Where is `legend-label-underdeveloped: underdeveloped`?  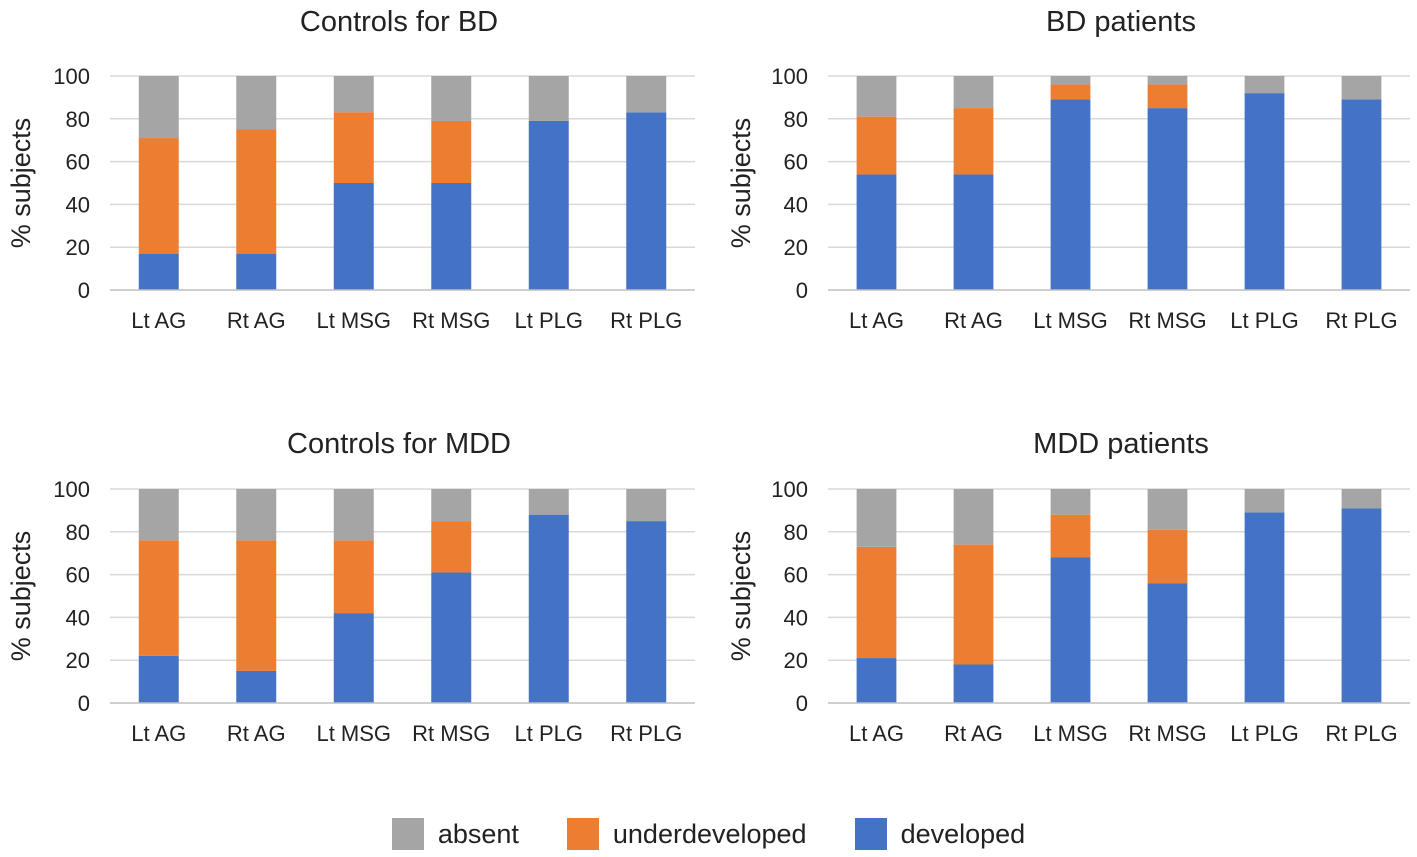
legend-label-underdeveloped: underdeveloped is located at coordinates (709, 833).